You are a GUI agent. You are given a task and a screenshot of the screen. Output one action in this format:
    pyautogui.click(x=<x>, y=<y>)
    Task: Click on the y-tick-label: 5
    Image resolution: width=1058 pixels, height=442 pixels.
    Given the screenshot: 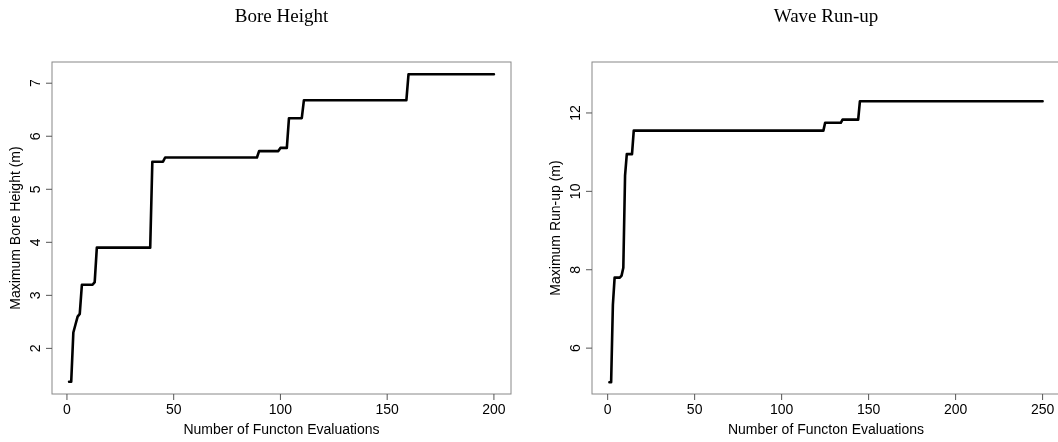 What is the action you would take?
    pyautogui.click(x=35, y=189)
    